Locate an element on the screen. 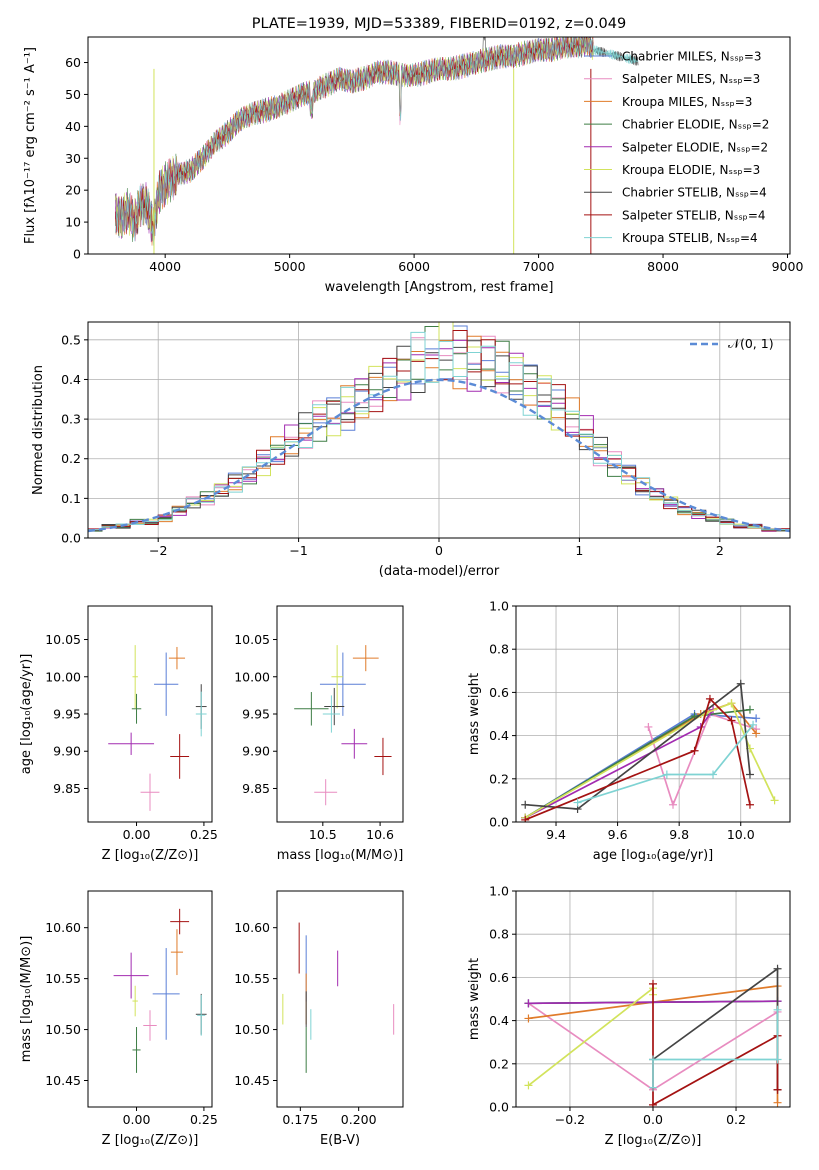  axes-frame is located at coordinates (653, 714).